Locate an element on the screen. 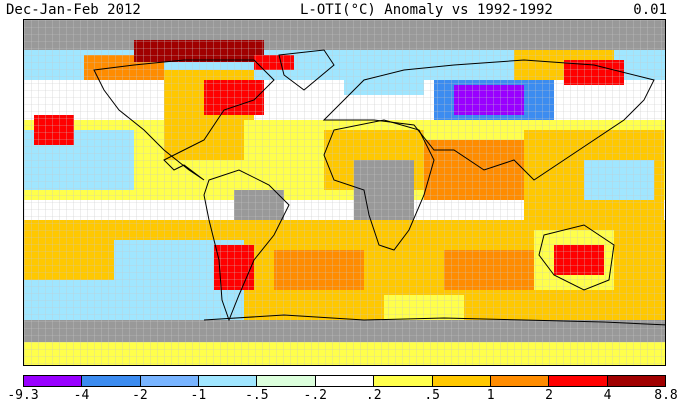 Image resolution: width=679 pixels, height=403 pixels. legend-label-6: .2 is located at coordinates (373, 395).